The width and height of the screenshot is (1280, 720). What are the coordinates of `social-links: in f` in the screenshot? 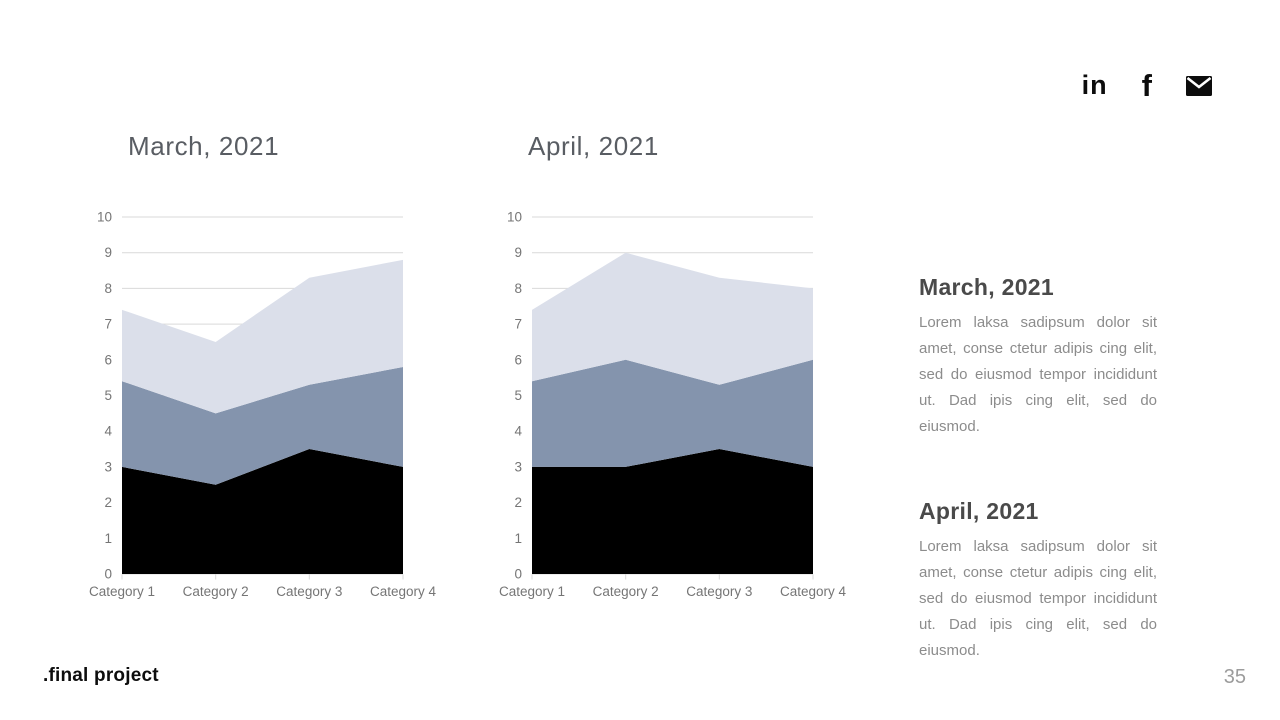 It's located at (1147, 85).